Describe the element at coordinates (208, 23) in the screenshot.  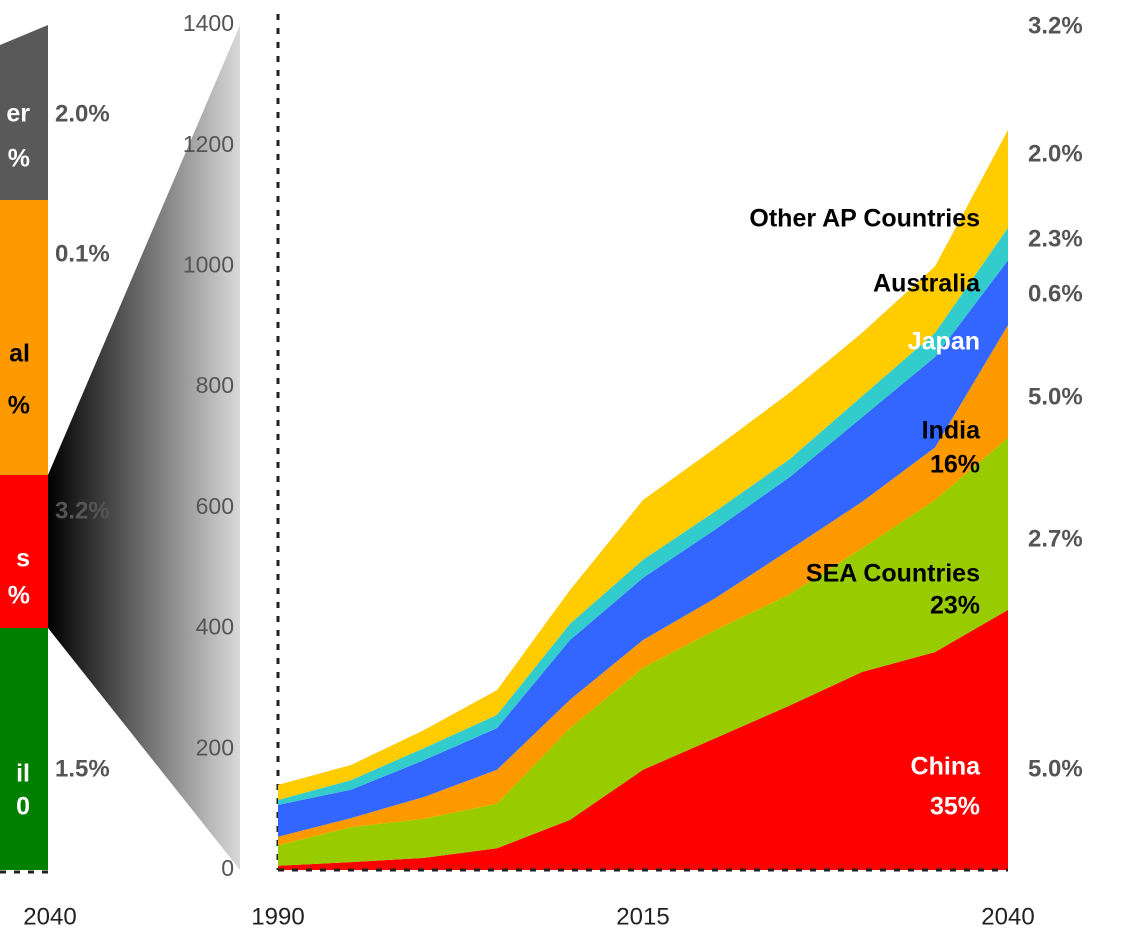
I see `y-tick-label: 1400` at that location.